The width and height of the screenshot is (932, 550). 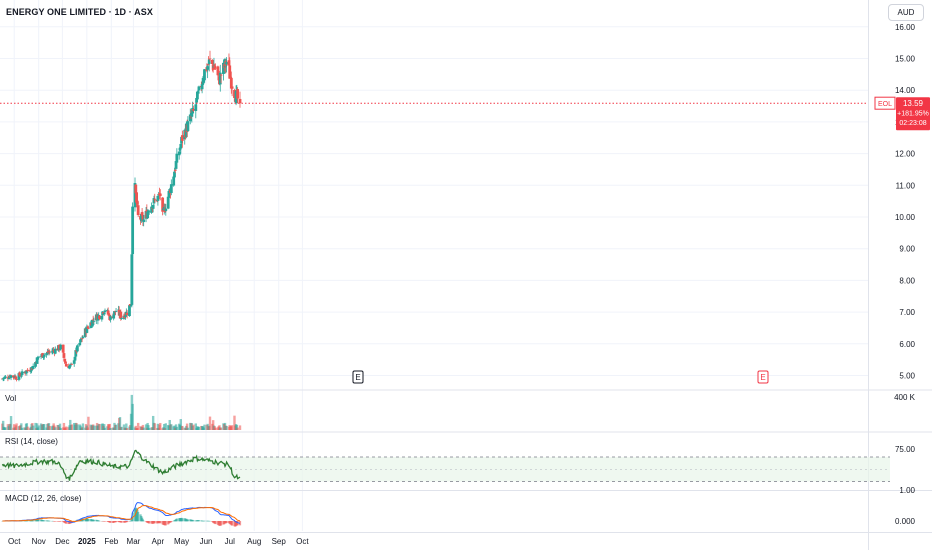 What do you see at coordinates (905, 27) in the screenshot?
I see `price-tick-label: 16.00` at bounding box center [905, 27].